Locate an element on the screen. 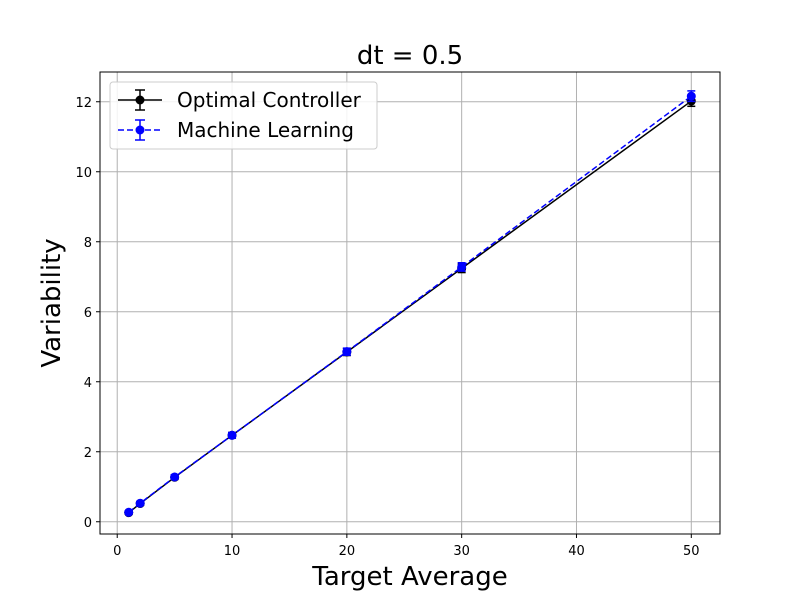 The height and width of the screenshot is (600, 800). x-tick-label: 50 is located at coordinates (691, 551).